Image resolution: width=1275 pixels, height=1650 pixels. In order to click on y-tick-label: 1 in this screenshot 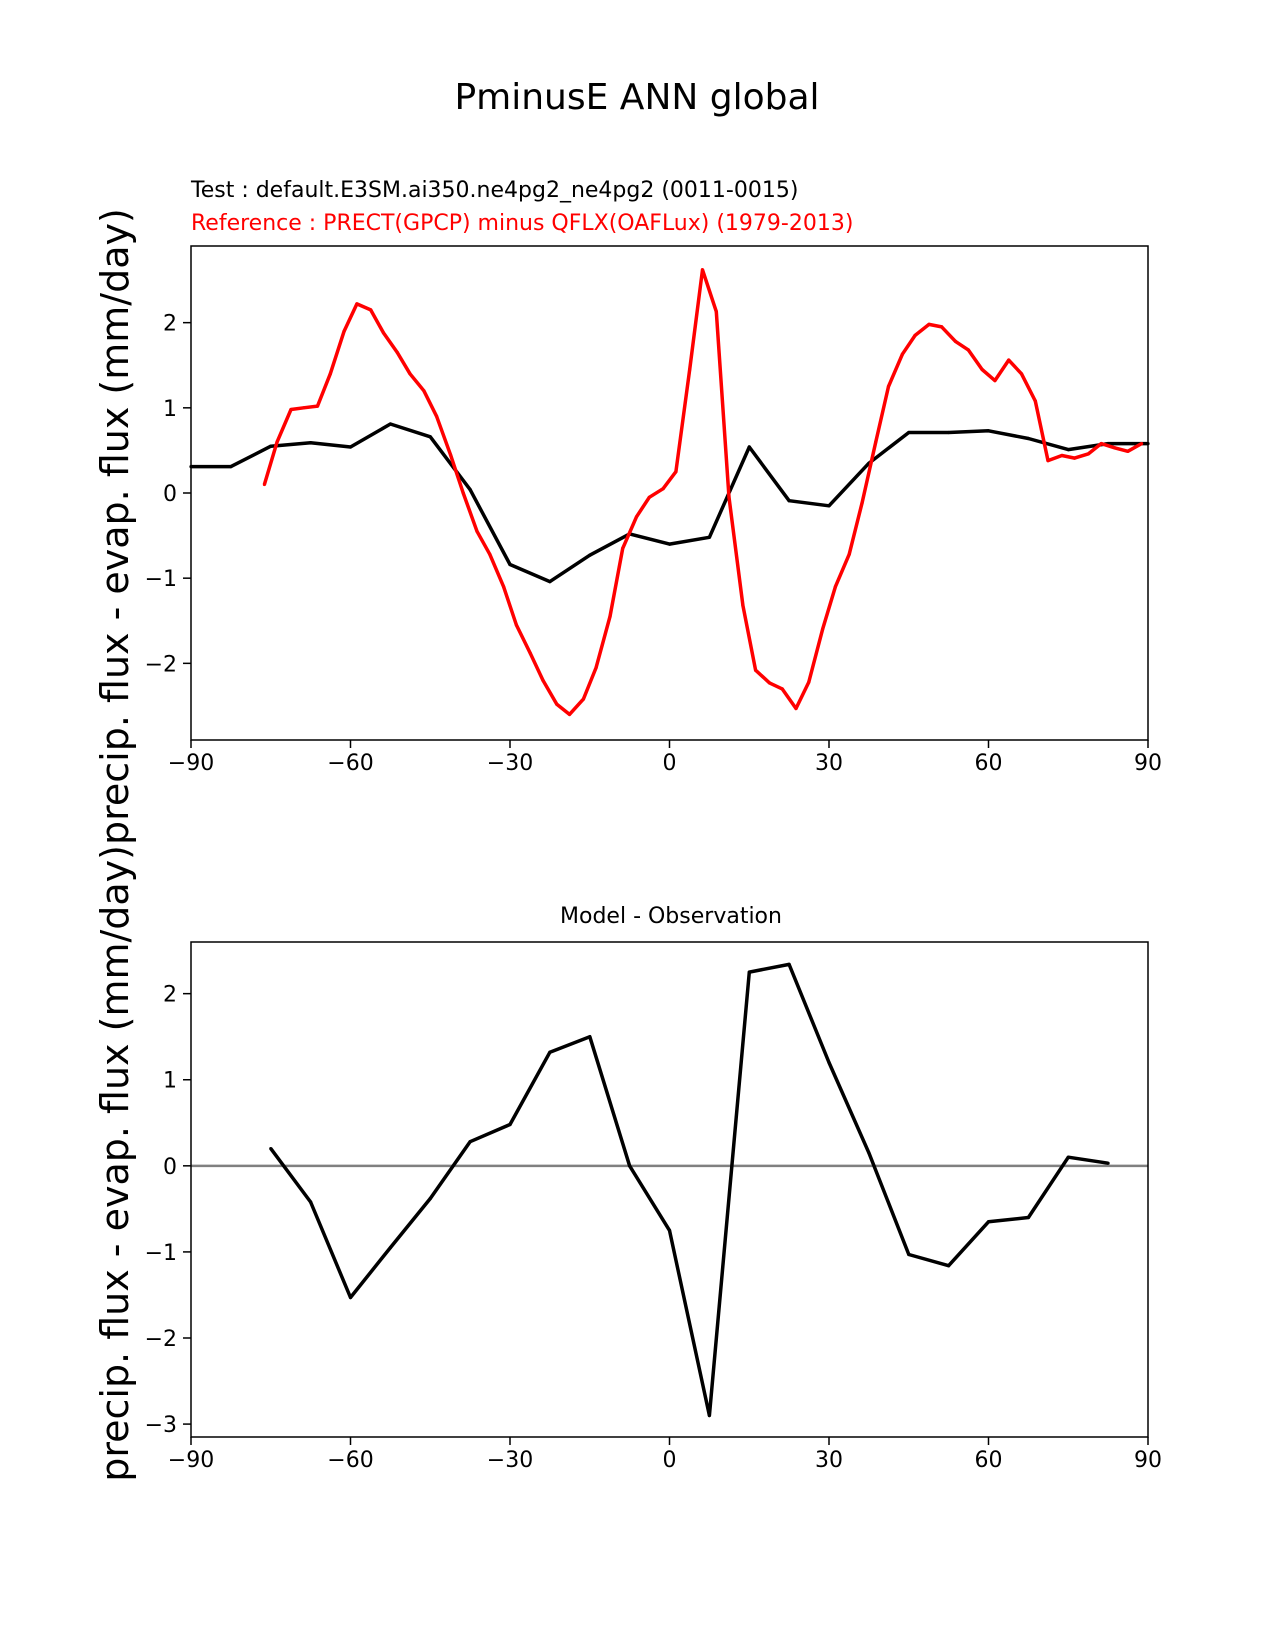, I will do `click(170, 409)`.